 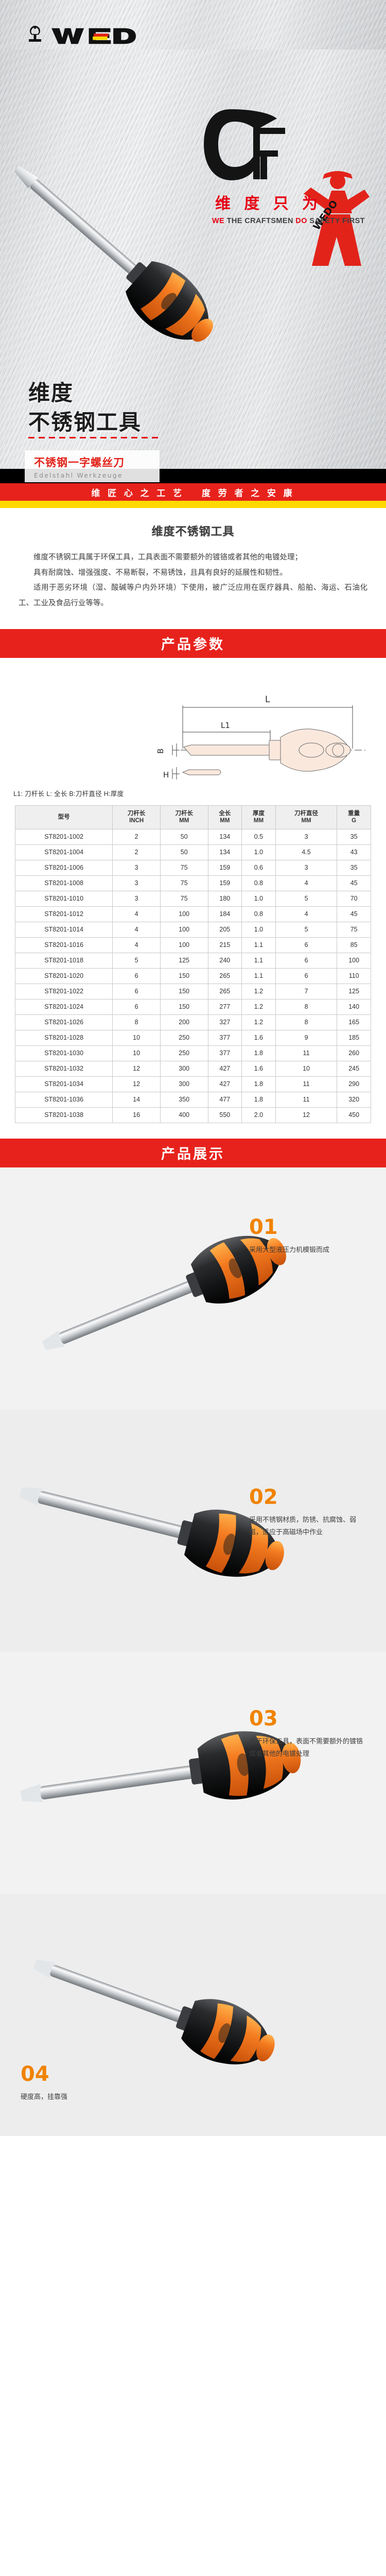 I want to click on cell-model: ST8201-1028, so click(x=64, y=1037).